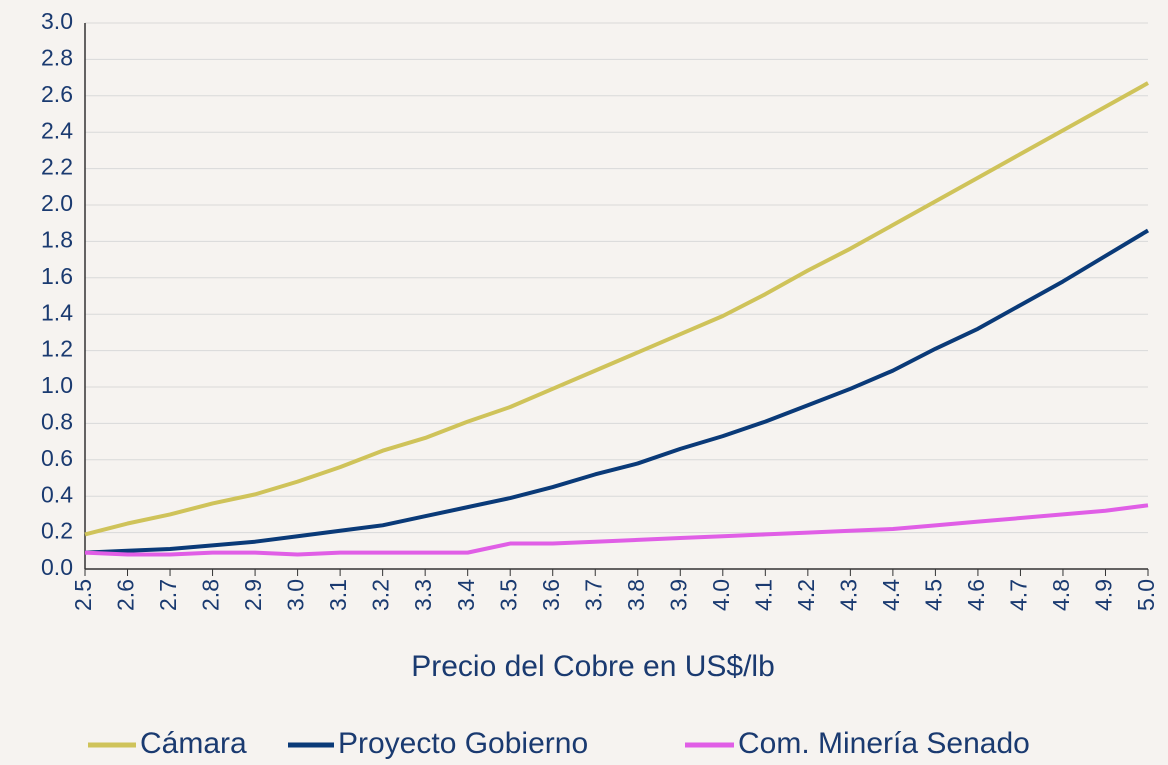 The height and width of the screenshot is (765, 1168). I want to click on x-tick-label: 4.2, so click(806, 595).